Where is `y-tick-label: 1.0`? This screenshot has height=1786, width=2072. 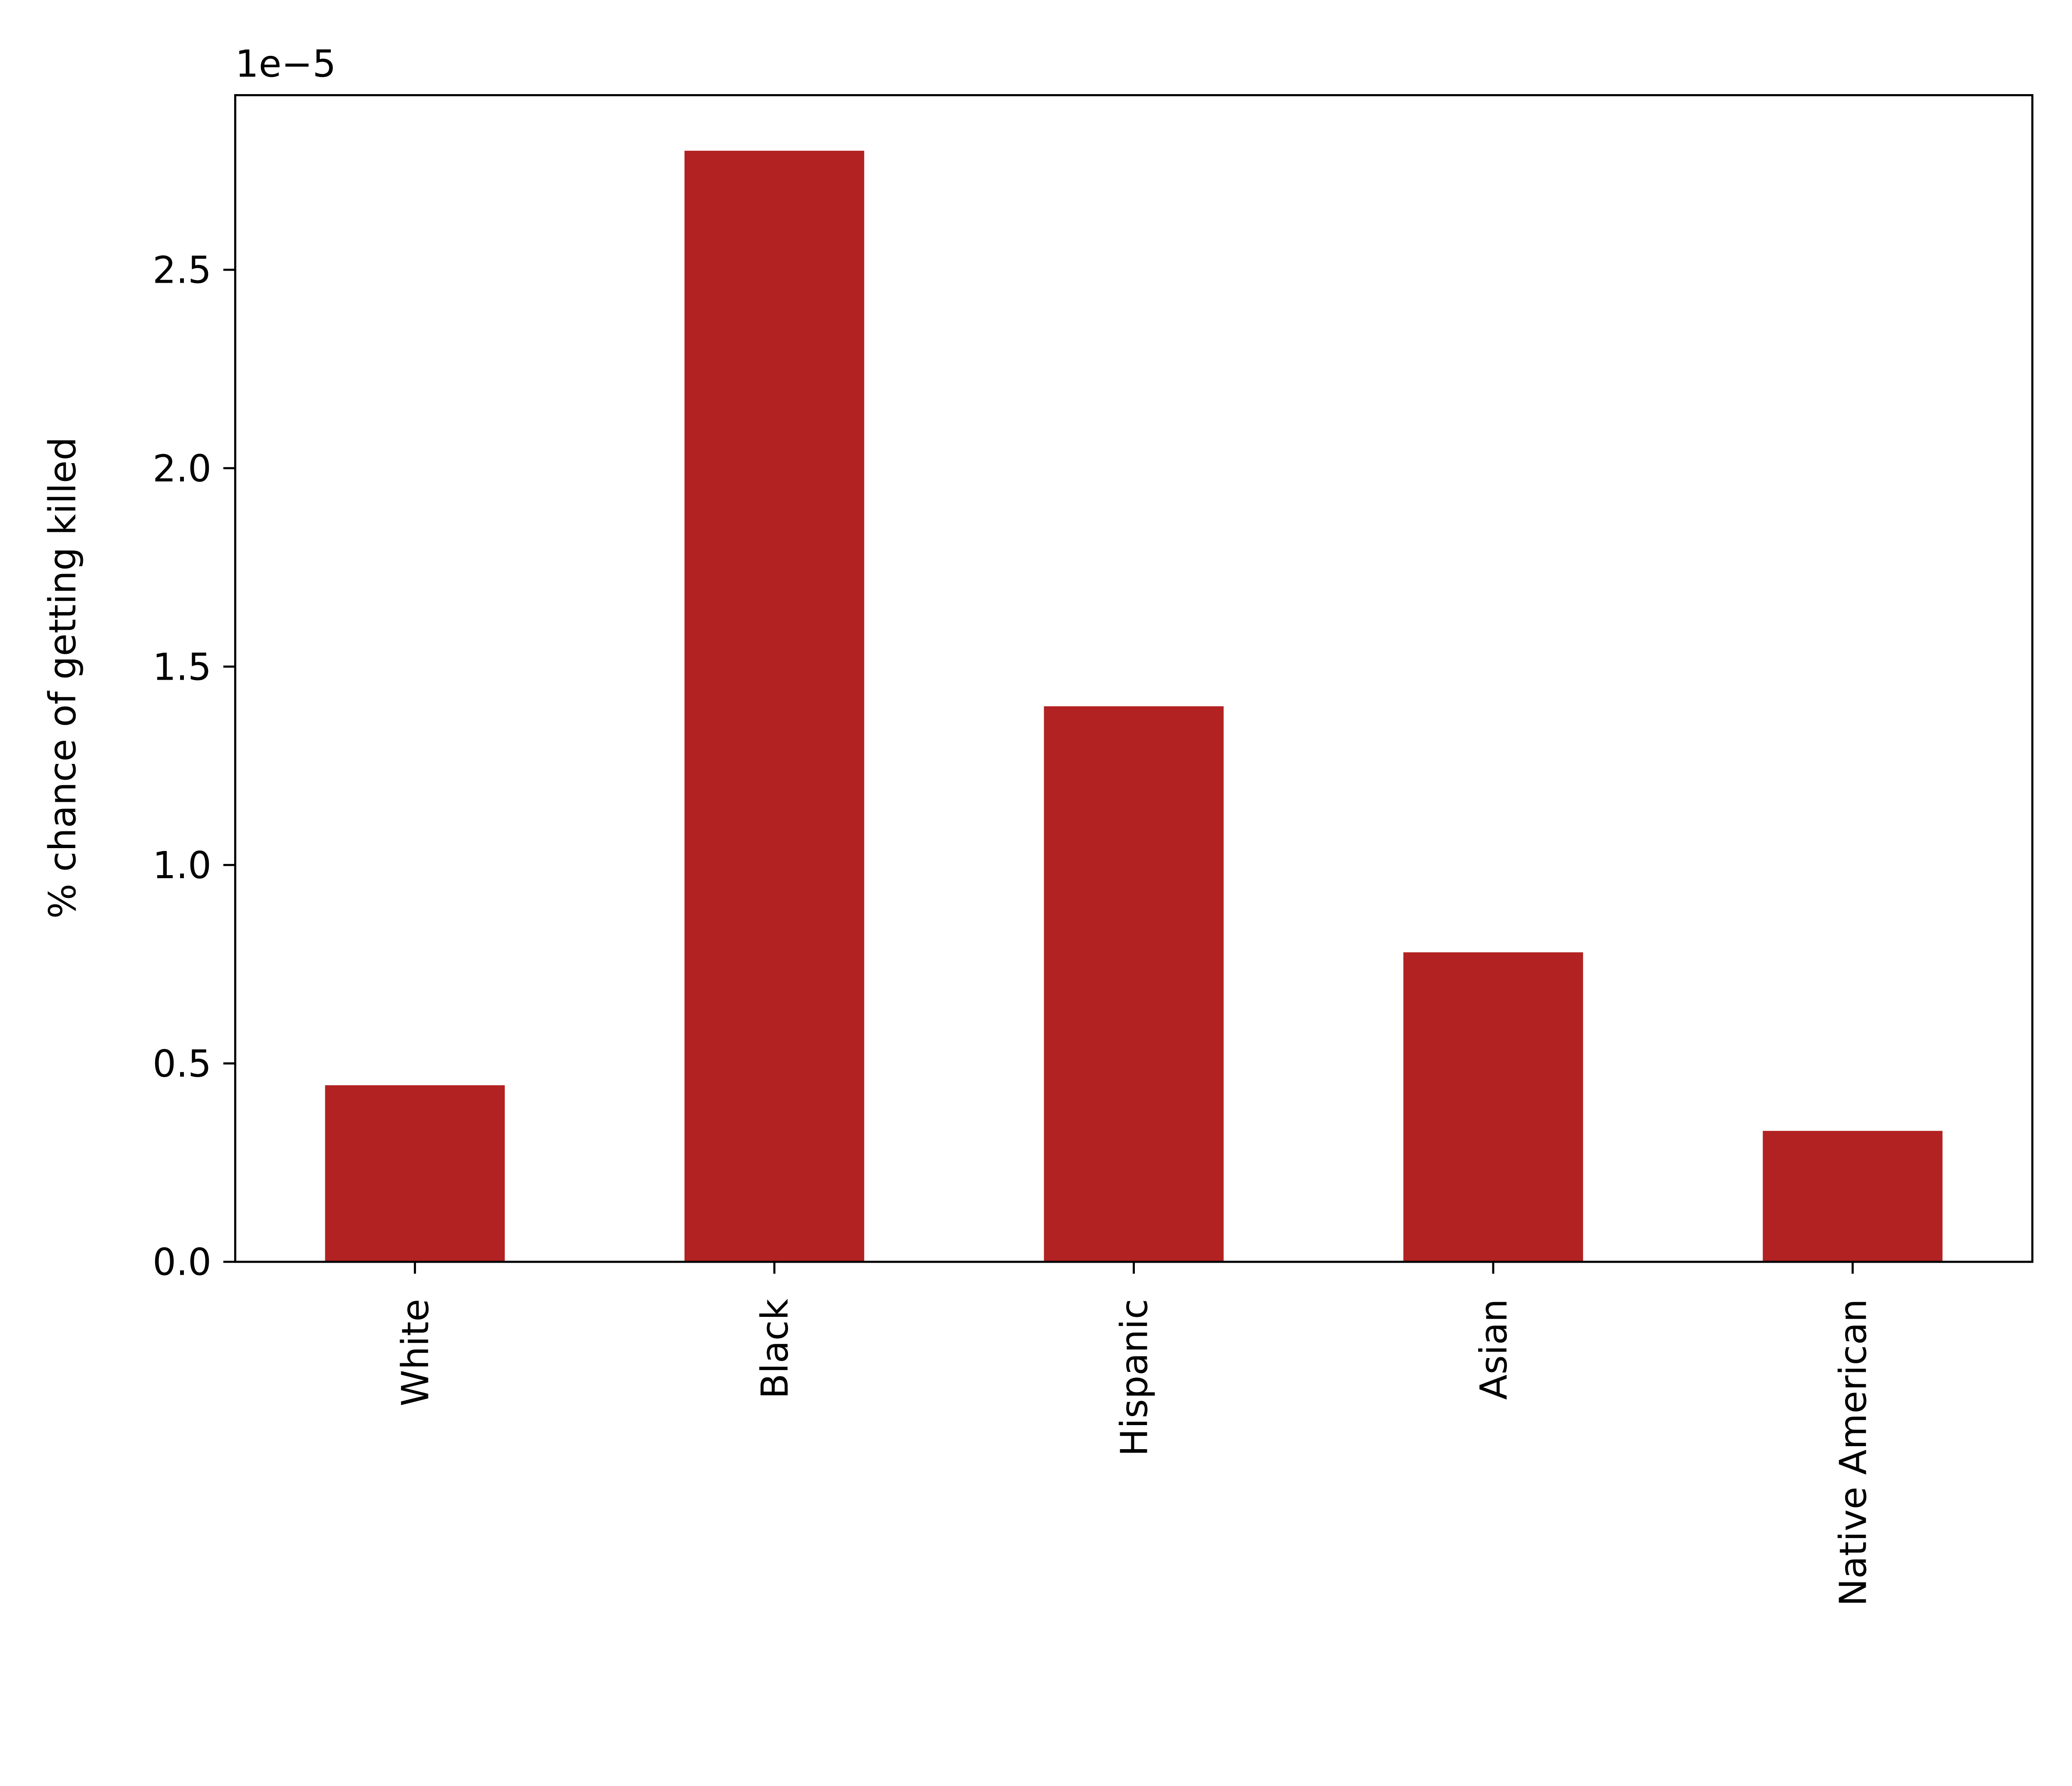
y-tick-label: 1.0 is located at coordinates (182, 865).